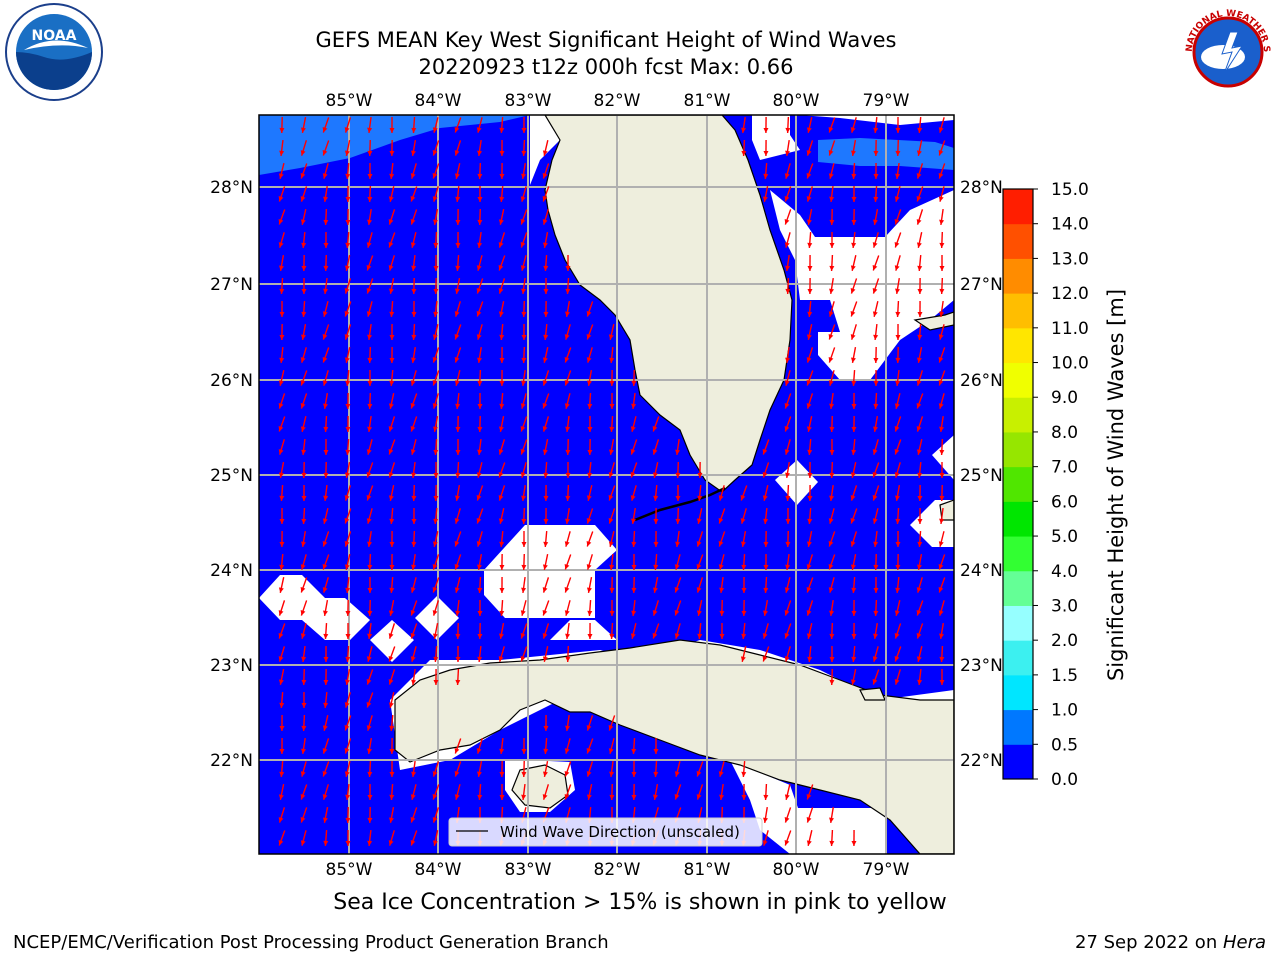 This screenshot has height=960, width=1280. What do you see at coordinates (1070, 364) in the screenshot?
I see `colorbar-tick-label: 10.0` at bounding box center [1070, 364].